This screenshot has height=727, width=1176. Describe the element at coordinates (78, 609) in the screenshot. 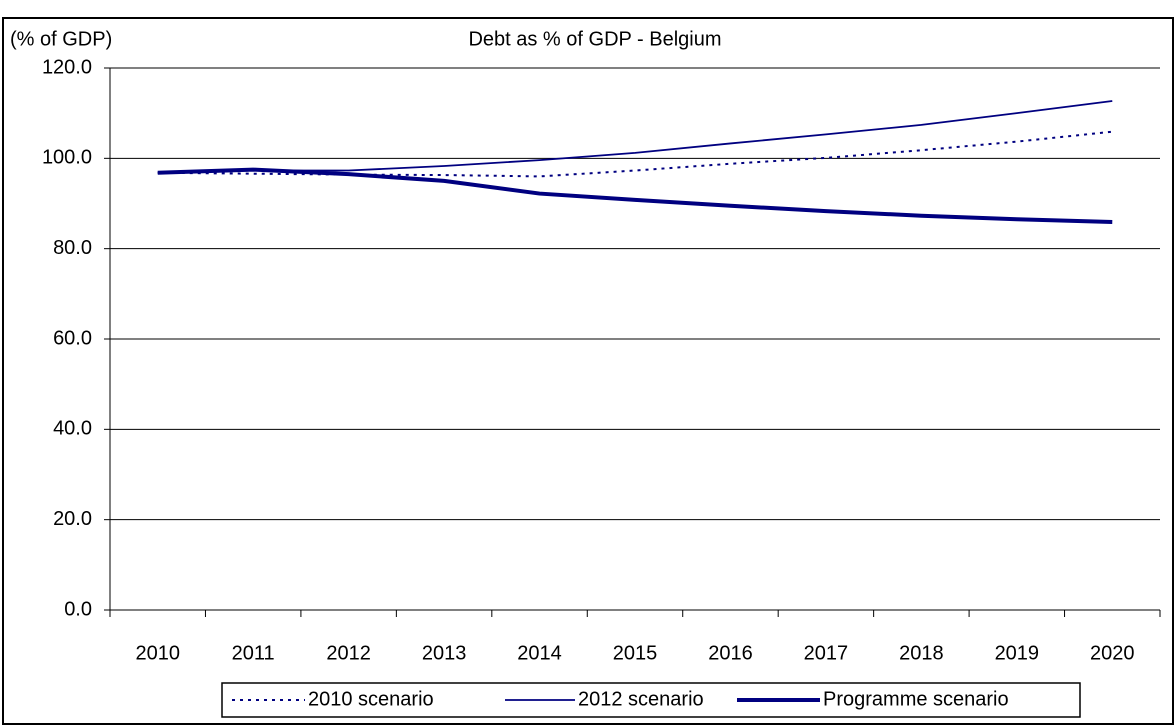

I see `y-tick-label: 0.0` at that location.